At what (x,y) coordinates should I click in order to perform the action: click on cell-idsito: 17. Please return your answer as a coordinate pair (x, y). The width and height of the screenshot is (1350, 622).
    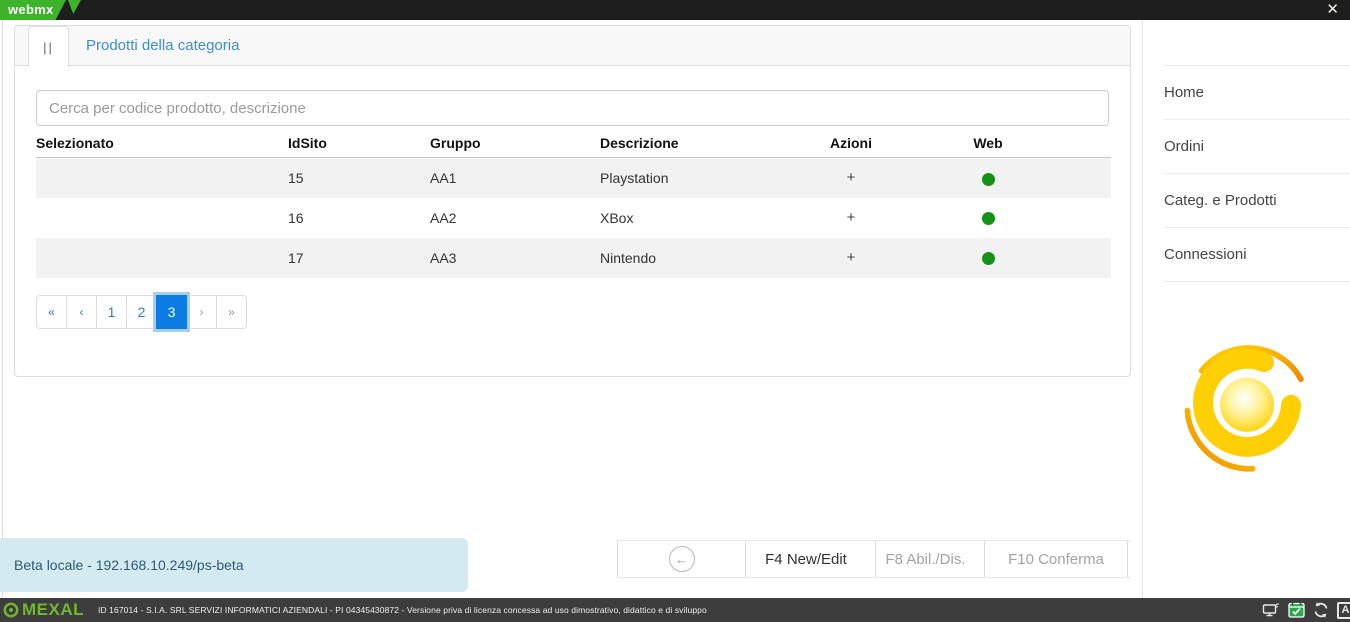
    Looking at the image, I should click on (296, 257).